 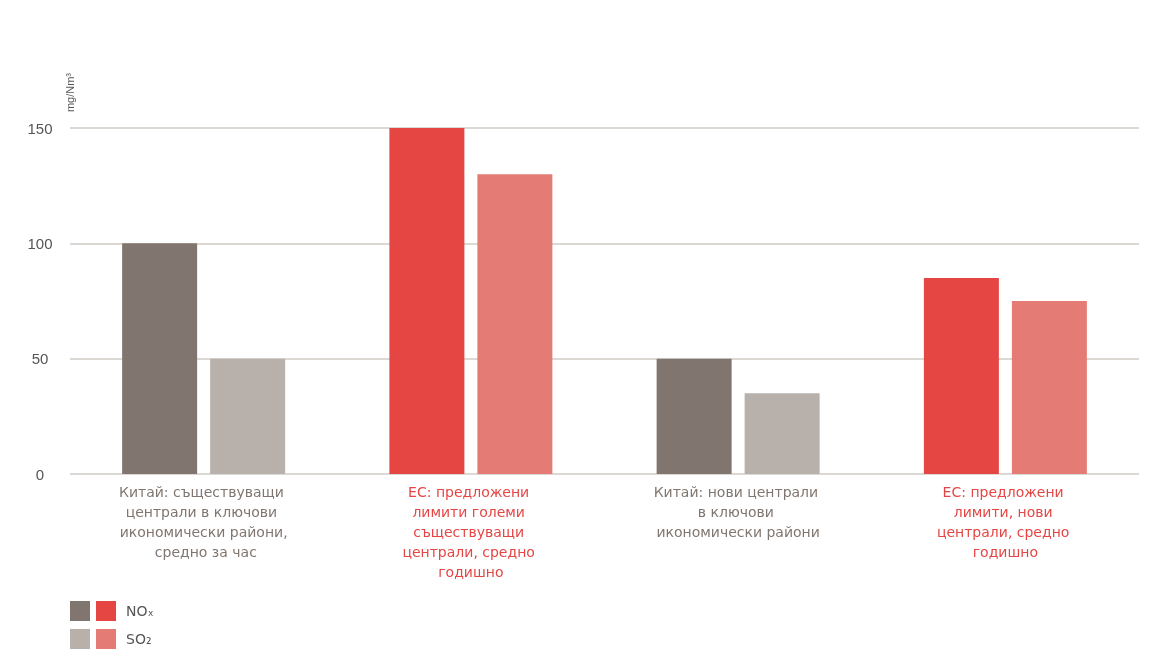 I want to click on y-axis-title: mg/Nm³, so click(x=70, y=92).